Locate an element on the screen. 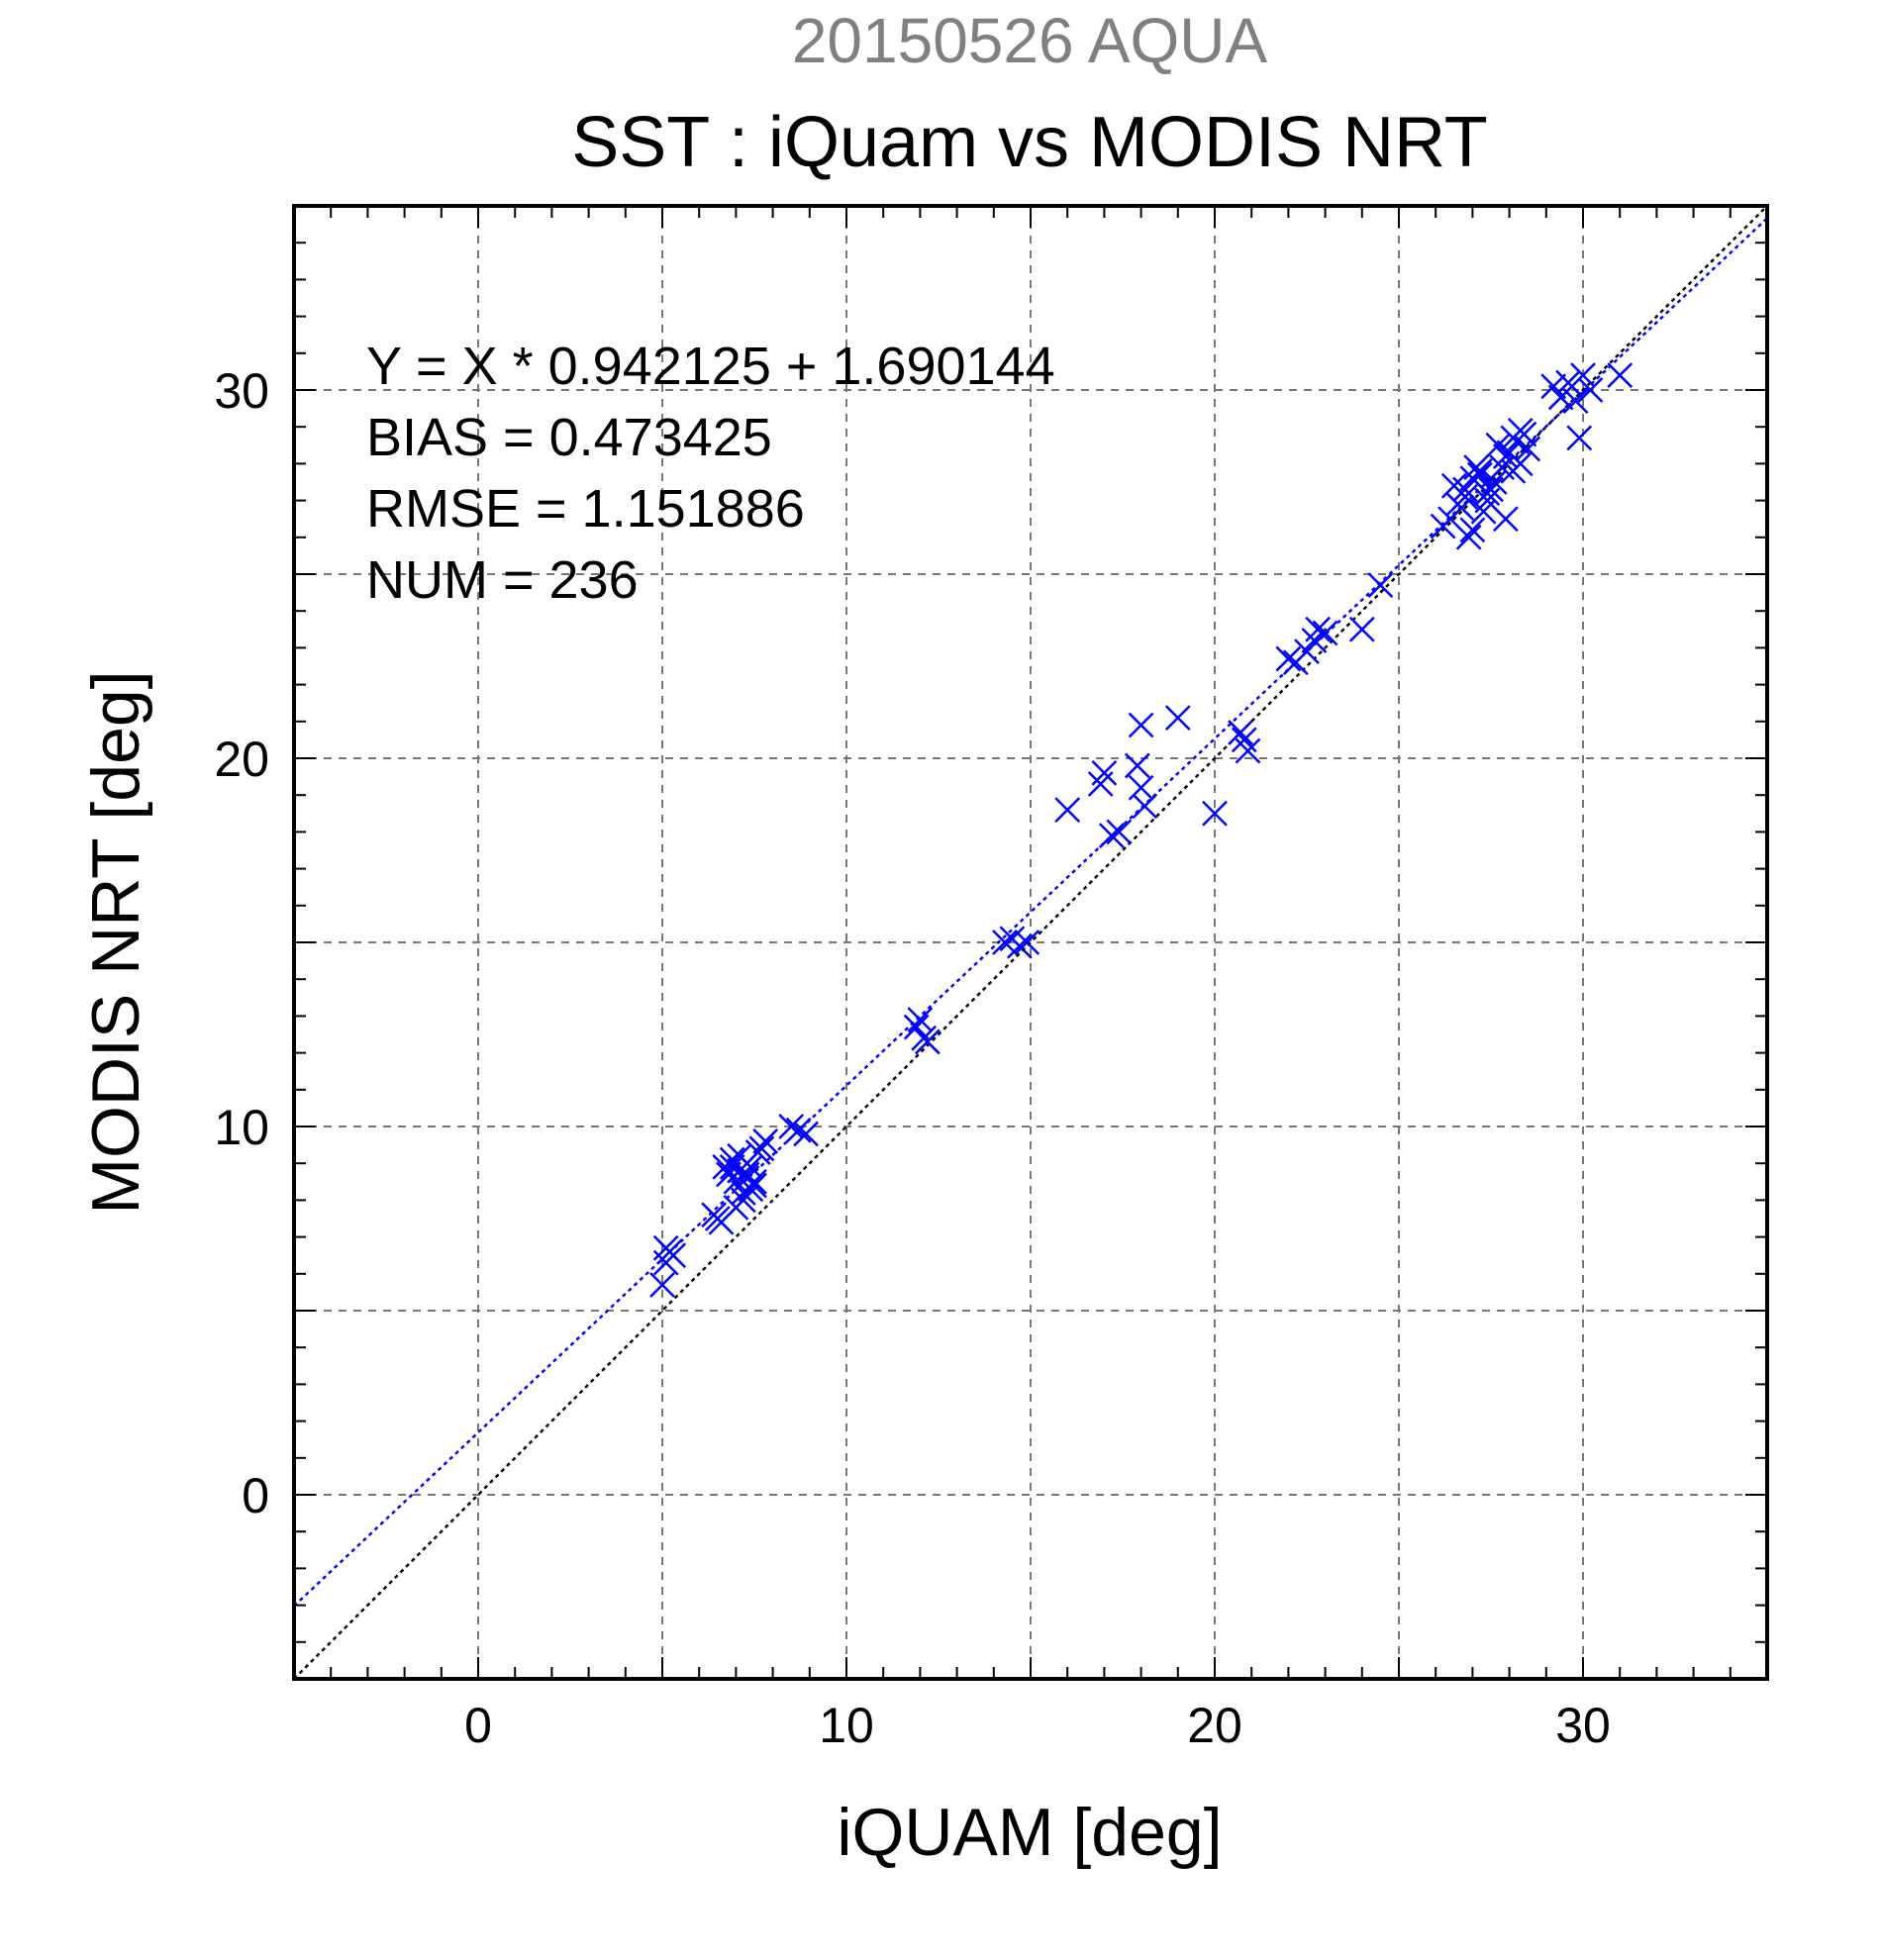  stats-line: Y = X * 0.942125 + 1.690144 is located at coordinates (710, 366).